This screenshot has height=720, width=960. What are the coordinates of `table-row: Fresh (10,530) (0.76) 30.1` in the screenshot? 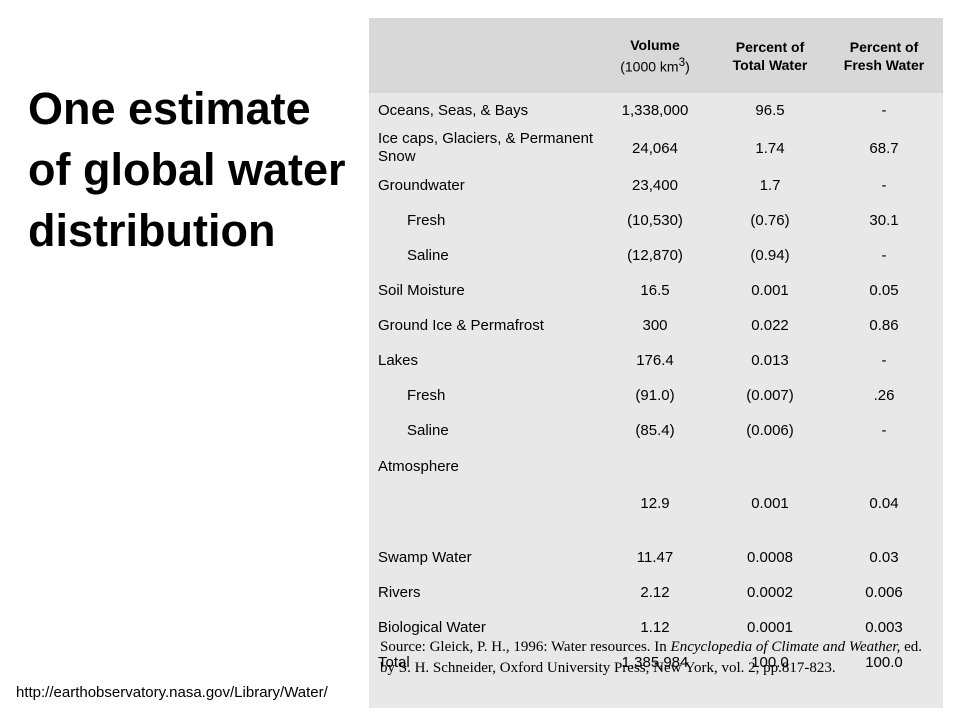 It's located at (656, 220).